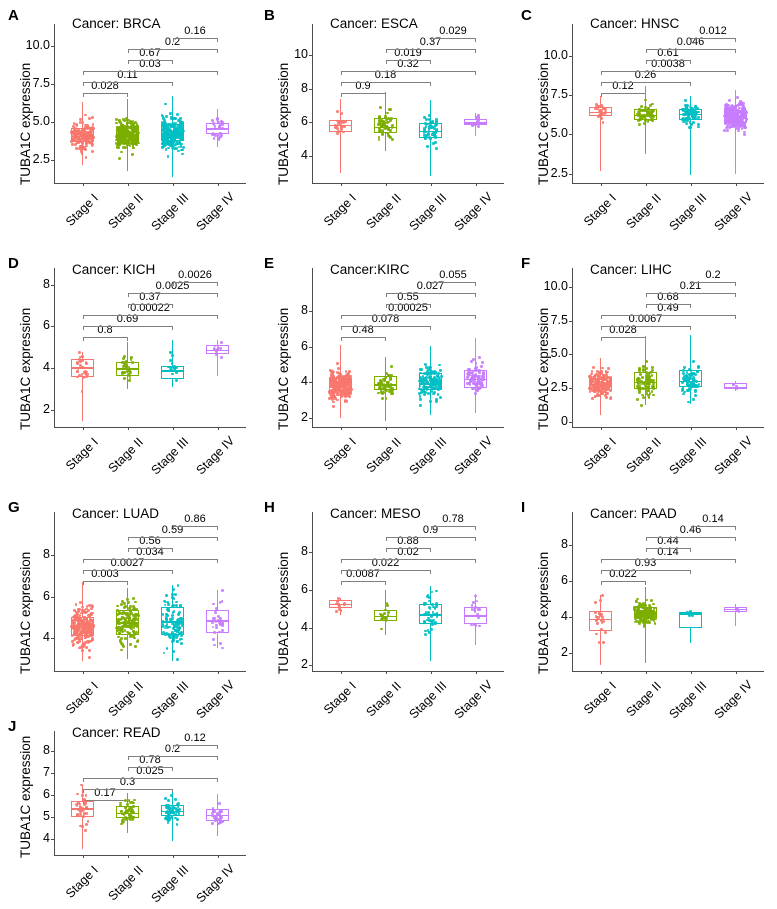  What do you see at coordinates (195, 738) in the screenshot?
I see `p-value-label: 0.12` at bounding box center [195, 738].